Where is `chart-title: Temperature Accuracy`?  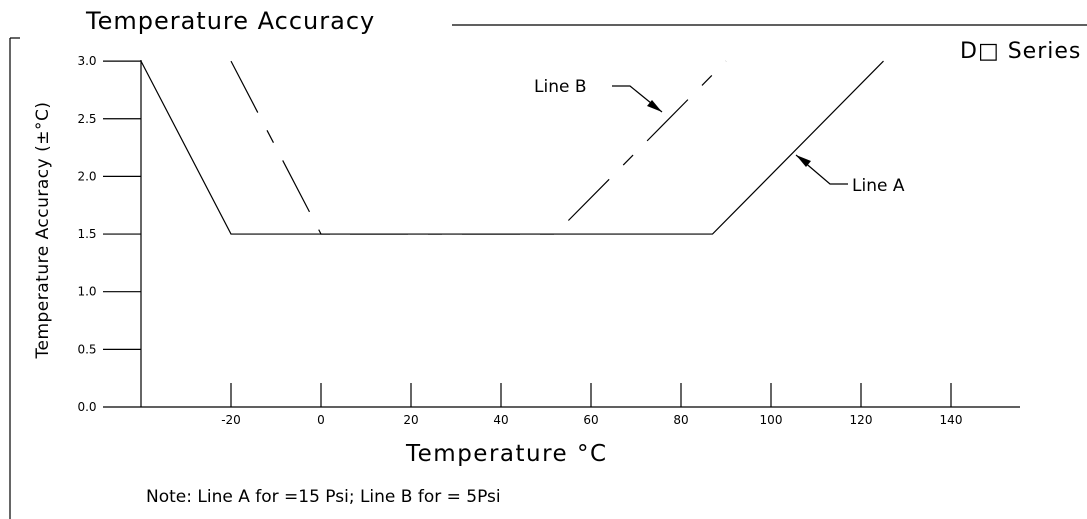
chart-title: Temperature Accuracy is located at coordinates (230, 21).